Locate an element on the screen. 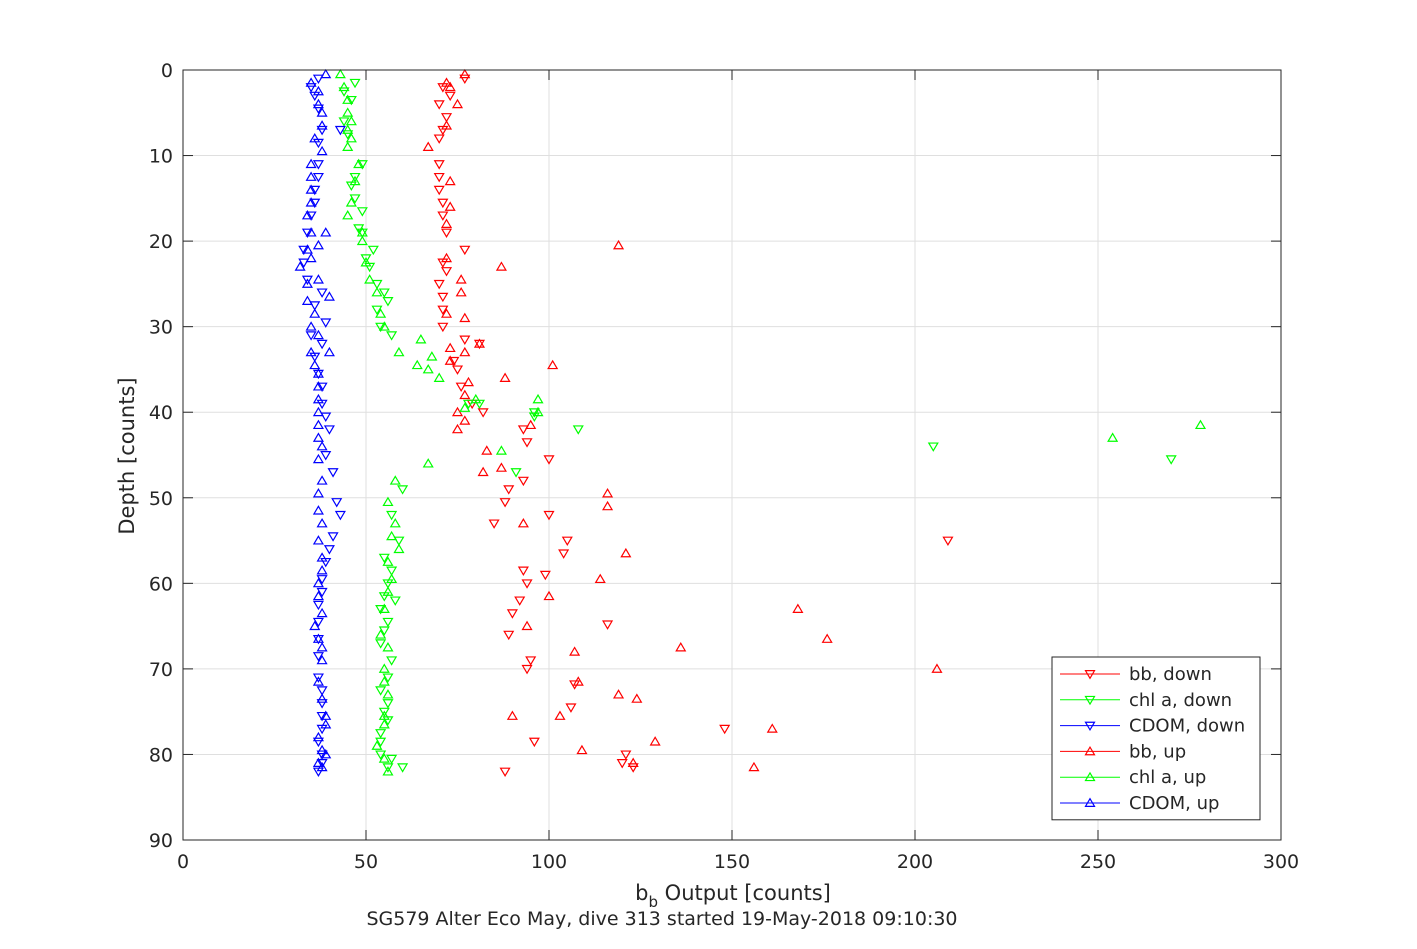 The height and width of the screenshot is (949, 1417). legend-label: bb, down is located at coordinates (1170, 674).